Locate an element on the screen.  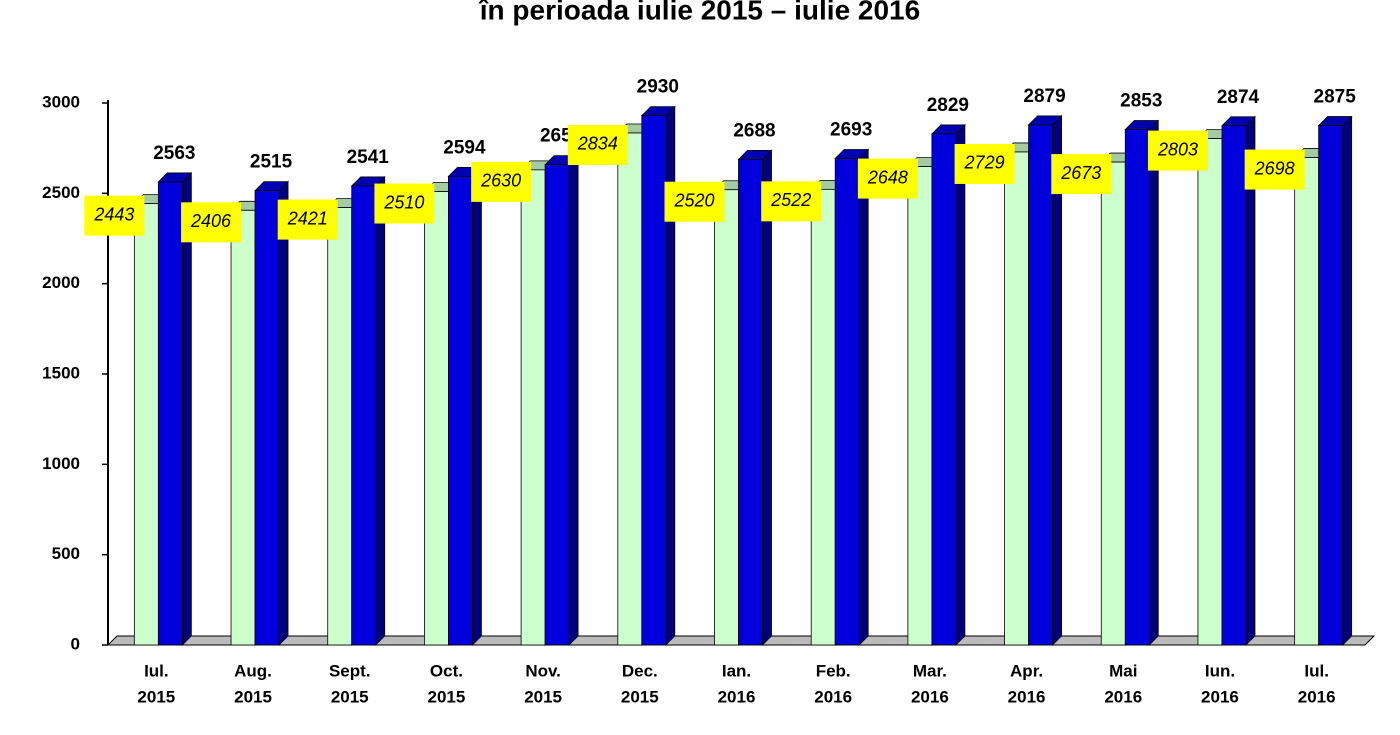
value-label: 2541 is located at coordinates (368, 157).